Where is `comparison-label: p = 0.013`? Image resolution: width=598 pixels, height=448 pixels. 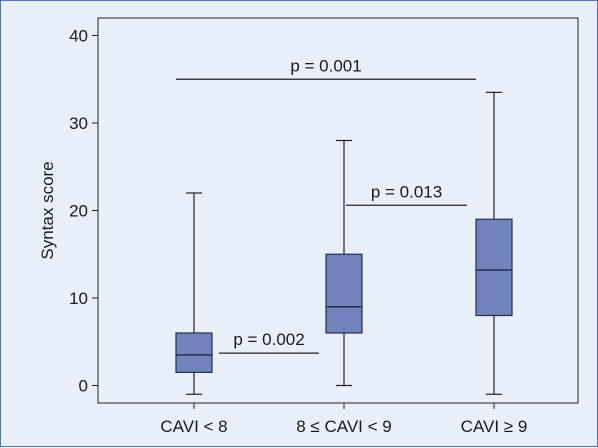
comparison-label: p = 0.013 is located at coordinates (406, 191).